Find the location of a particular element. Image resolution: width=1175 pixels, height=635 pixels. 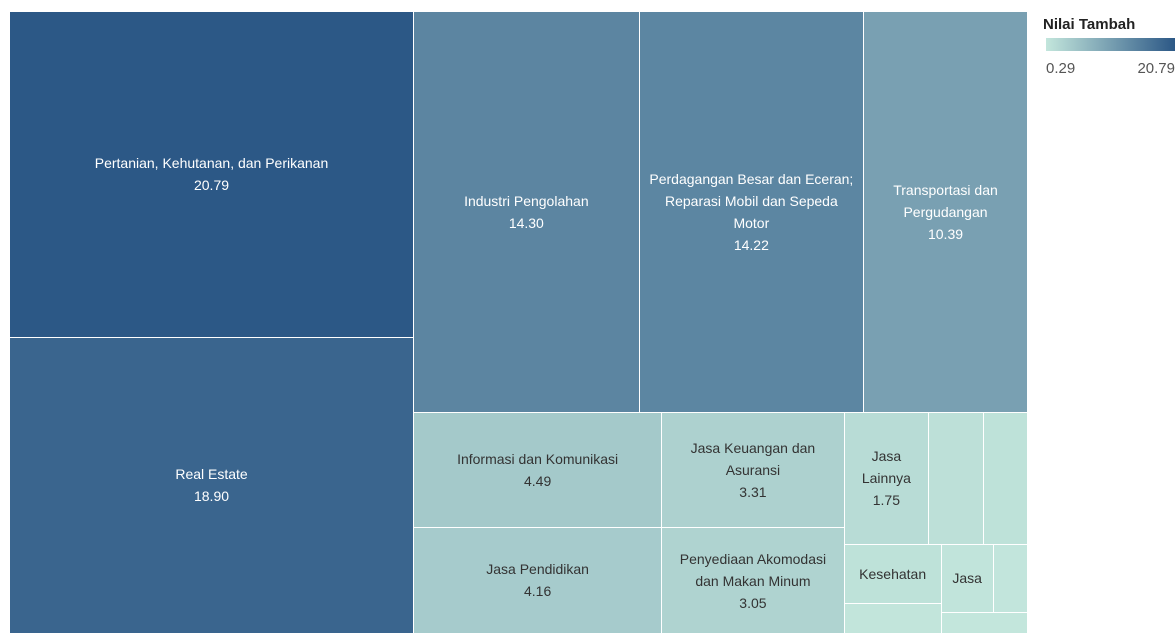

tile: Penyediaan Akomodasi dan Makan Minum 3.05 is located at coordinates (753, 581).